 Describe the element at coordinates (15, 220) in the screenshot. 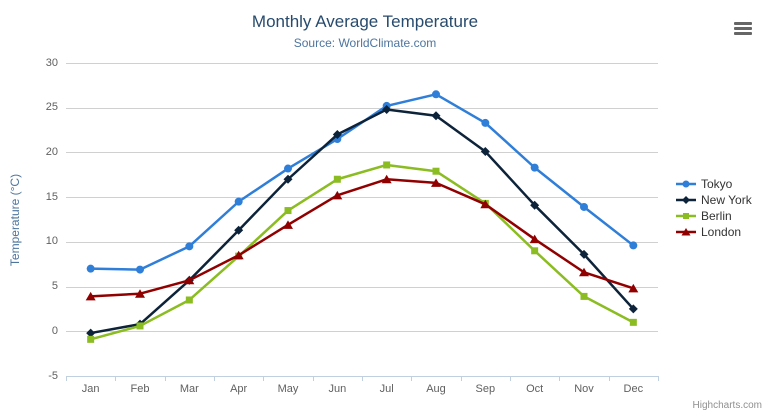

I see `y-axis-title: Temperature (°C)` at that location.